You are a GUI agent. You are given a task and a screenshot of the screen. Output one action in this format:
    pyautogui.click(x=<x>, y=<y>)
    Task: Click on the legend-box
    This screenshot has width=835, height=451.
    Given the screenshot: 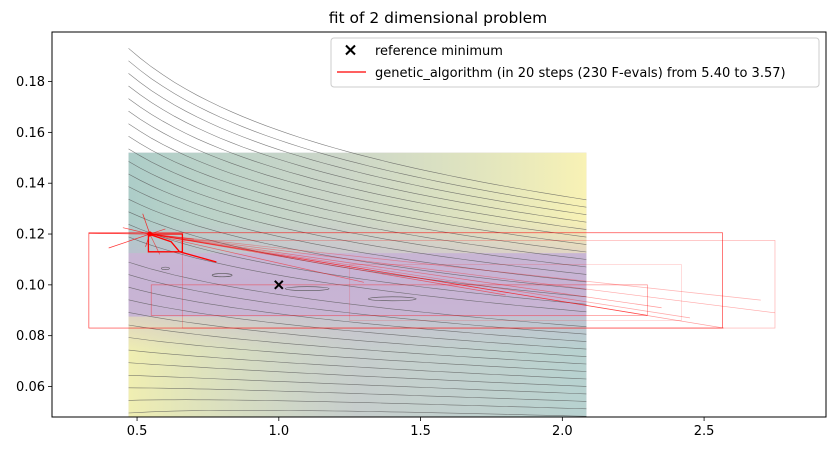 What is the action you would take?
    pyautogui.click(x=575, y=62)
    